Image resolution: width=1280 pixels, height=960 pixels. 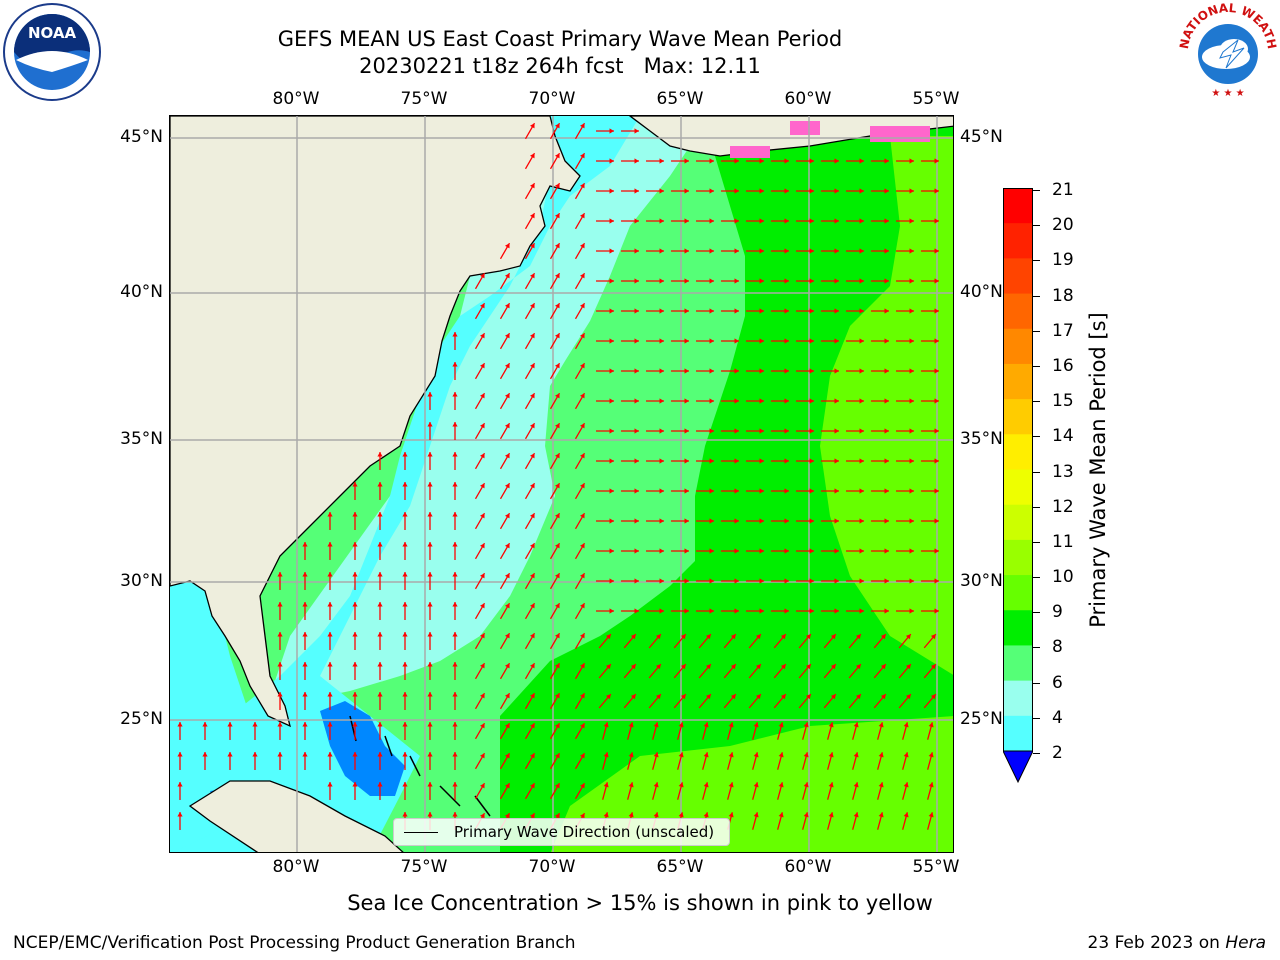 I want to click on colorbar-tick-label: 18, so click(x=1063, y=295).